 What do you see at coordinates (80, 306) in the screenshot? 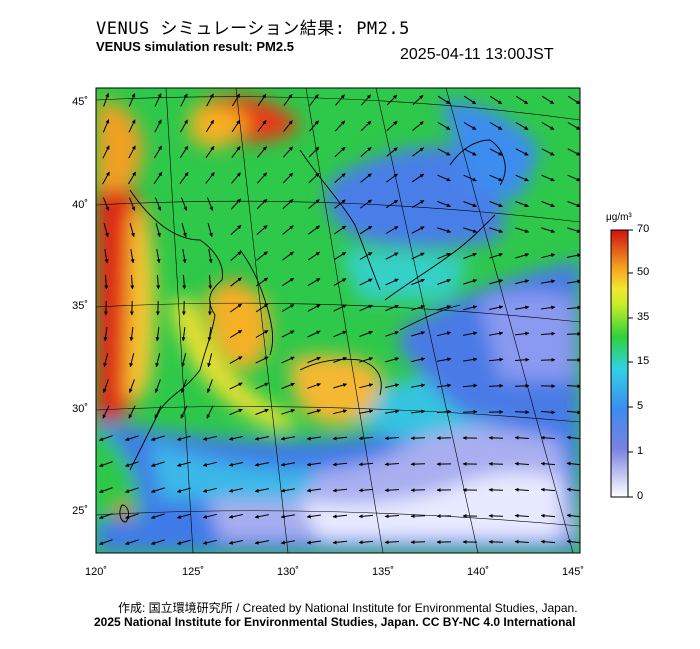
I see `lat-label-35: 35˚` at bounding box center [80, 306].